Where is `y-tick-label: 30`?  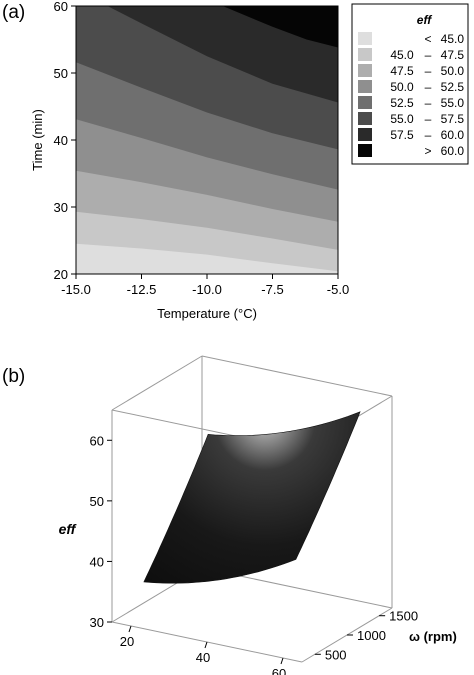 y-tick-label: 30 is located at coordinates (61, 207).